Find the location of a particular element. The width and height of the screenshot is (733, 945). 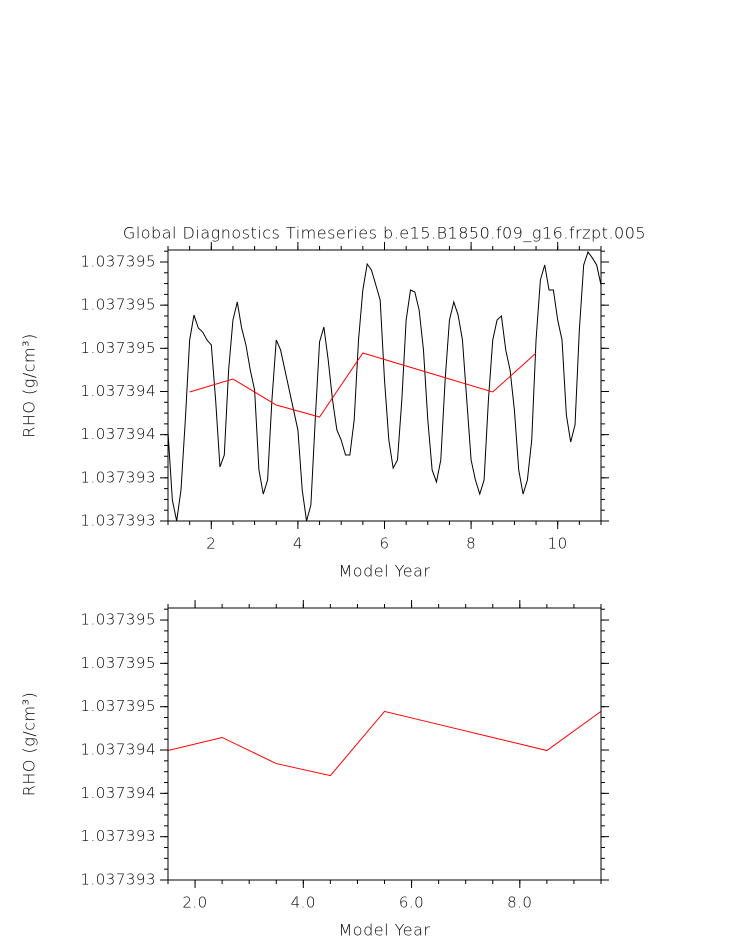

x-tick-label: 2 is located at coordinates (211, 544).